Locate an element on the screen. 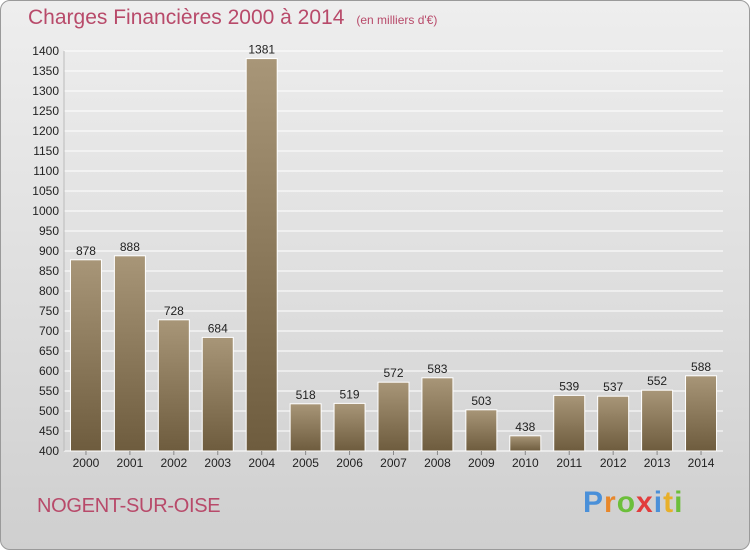 This screenshot has height=550, width=750. title-subtitle: (en milliers d'€) is located at coordinates (397, 20).